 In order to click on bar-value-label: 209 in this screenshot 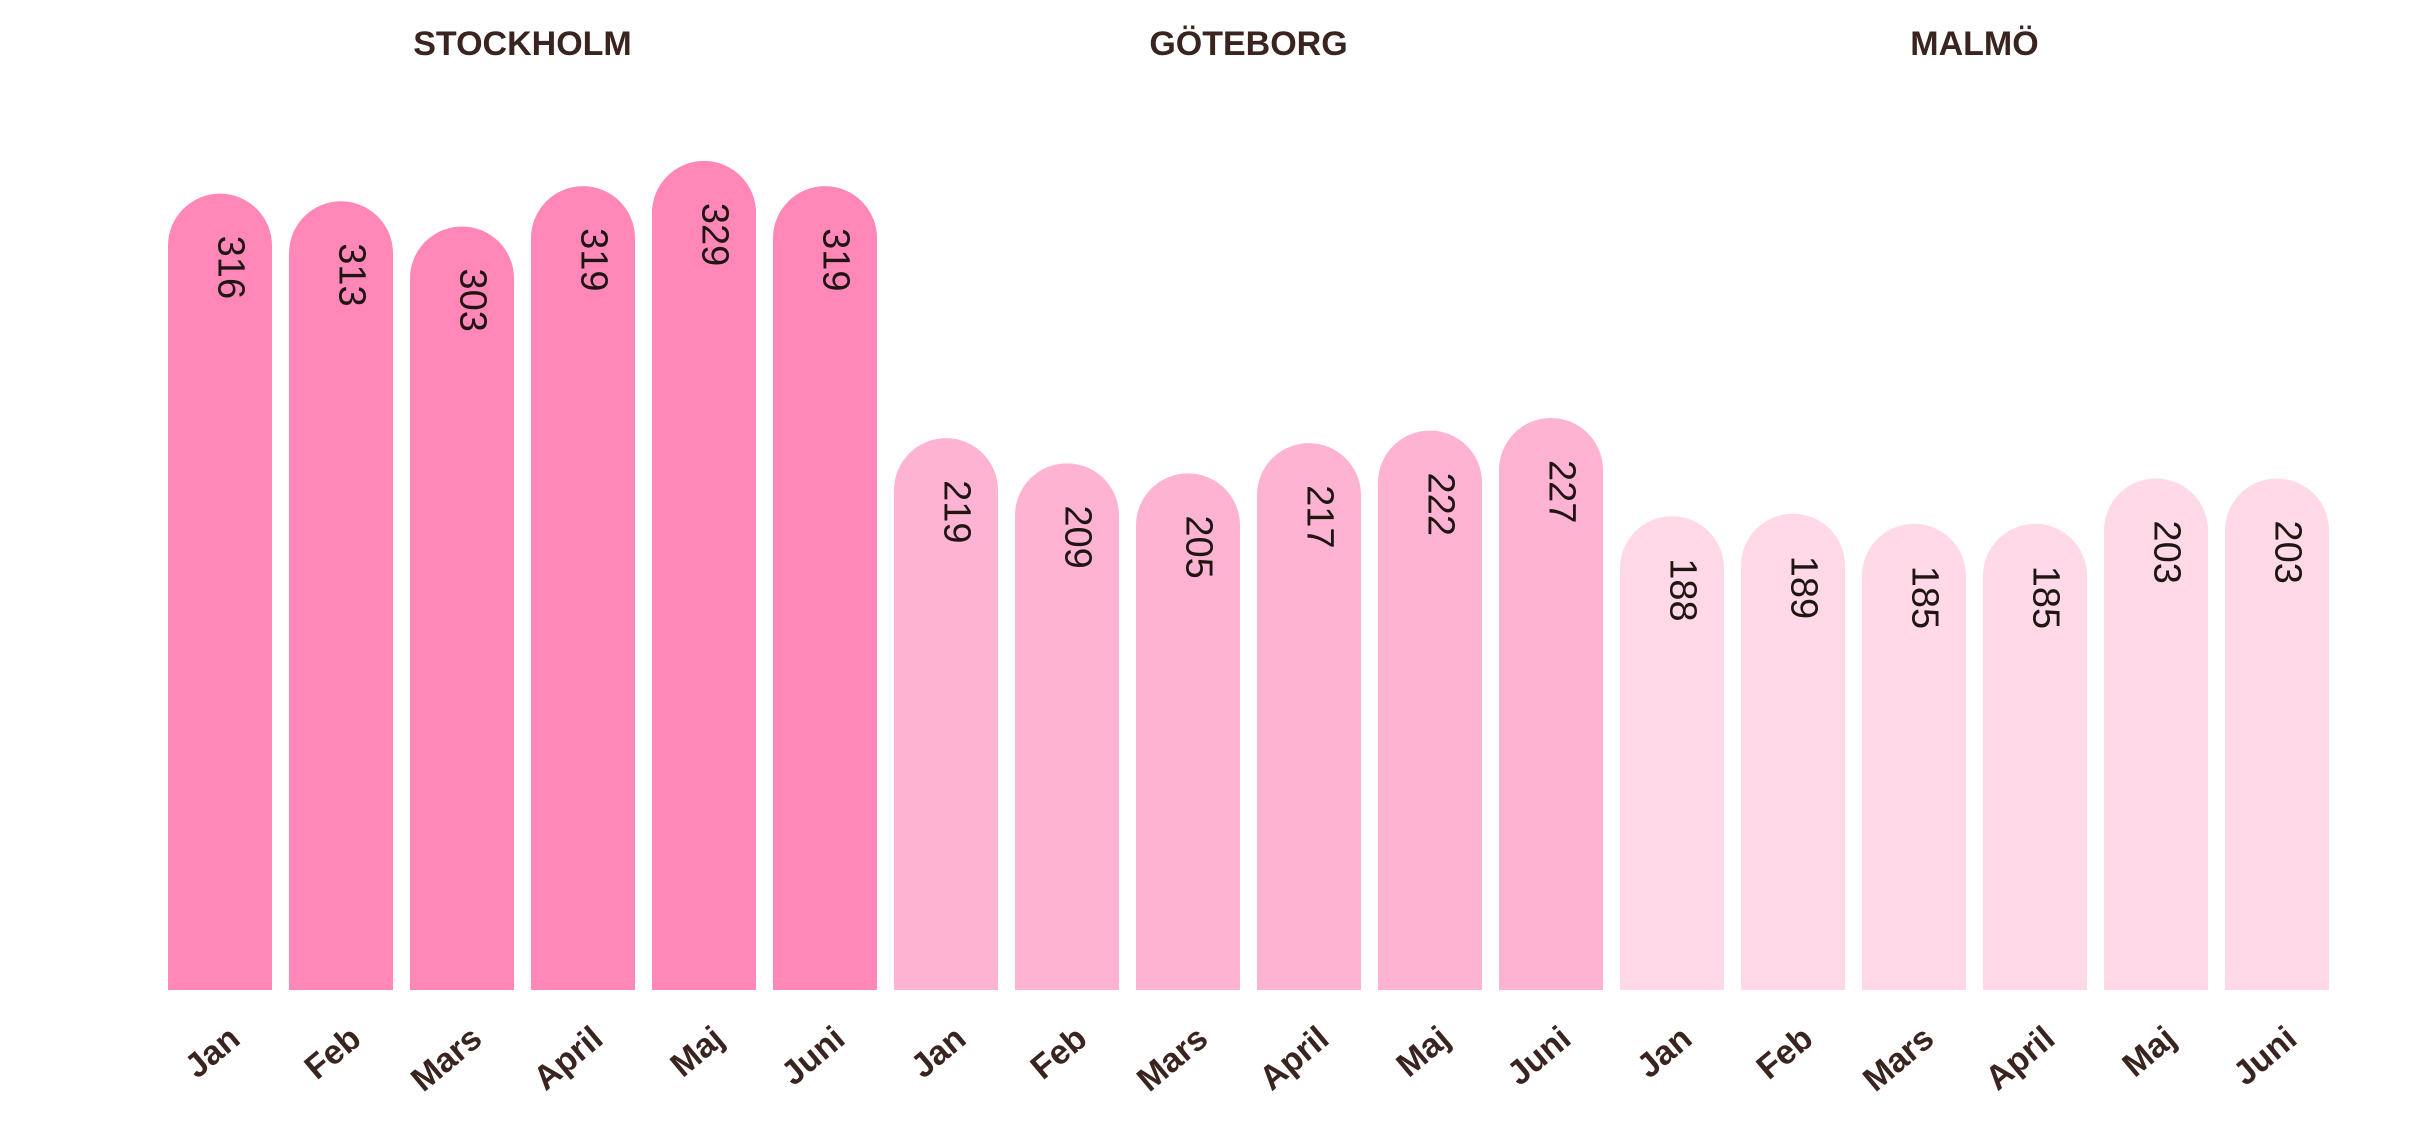, I will do `click(1077, 536)`.